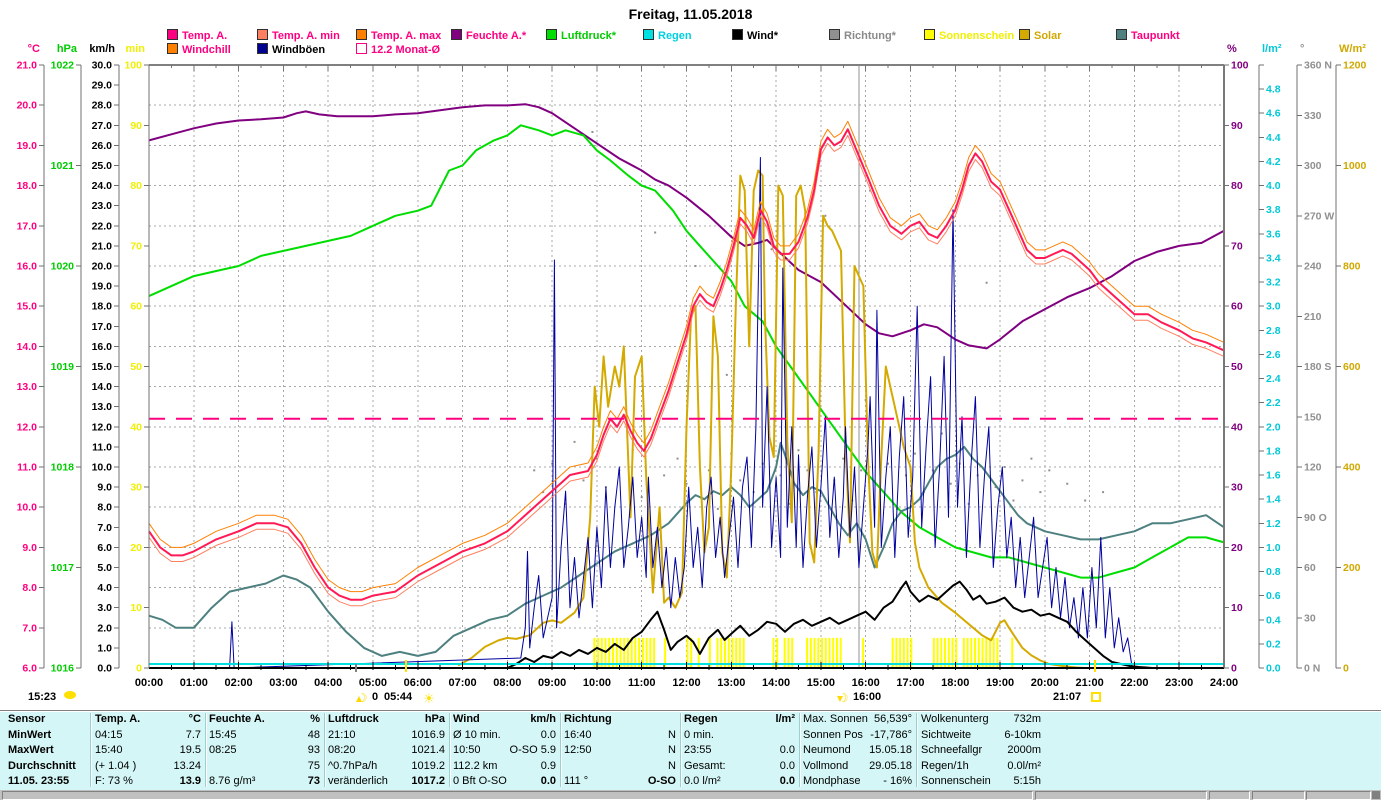 Image resolution: width=1381 pixels, height=800 pixels. Describe the element at coordinates (642, 683) in the screenshot. I see `x-tick-label: 11:00` at that location.